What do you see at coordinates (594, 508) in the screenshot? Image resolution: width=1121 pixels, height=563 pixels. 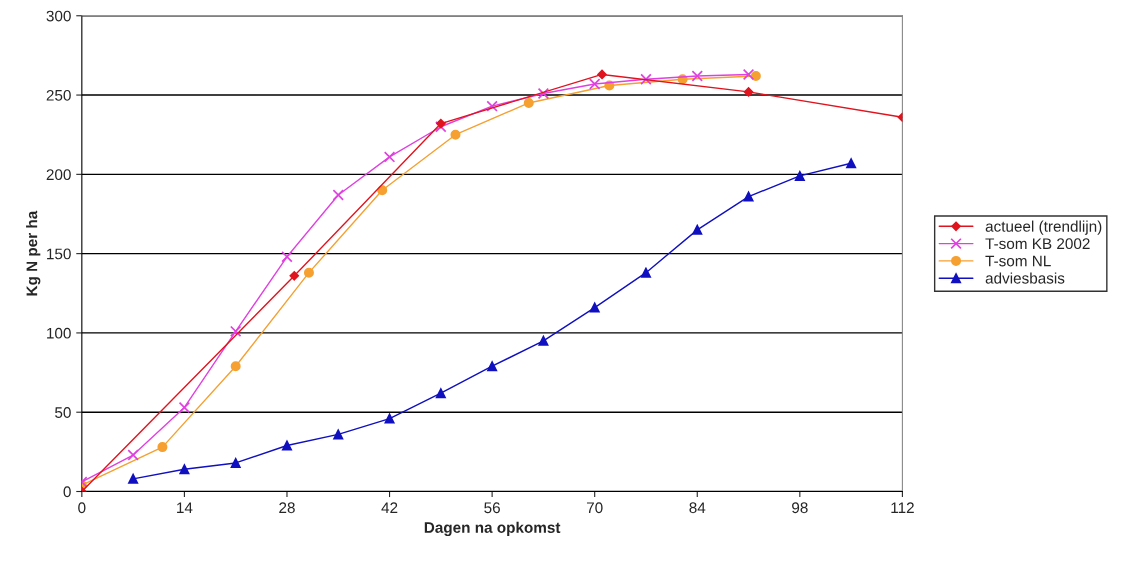 I see `x-tick-label: 70` at bounding box center [594, 508].